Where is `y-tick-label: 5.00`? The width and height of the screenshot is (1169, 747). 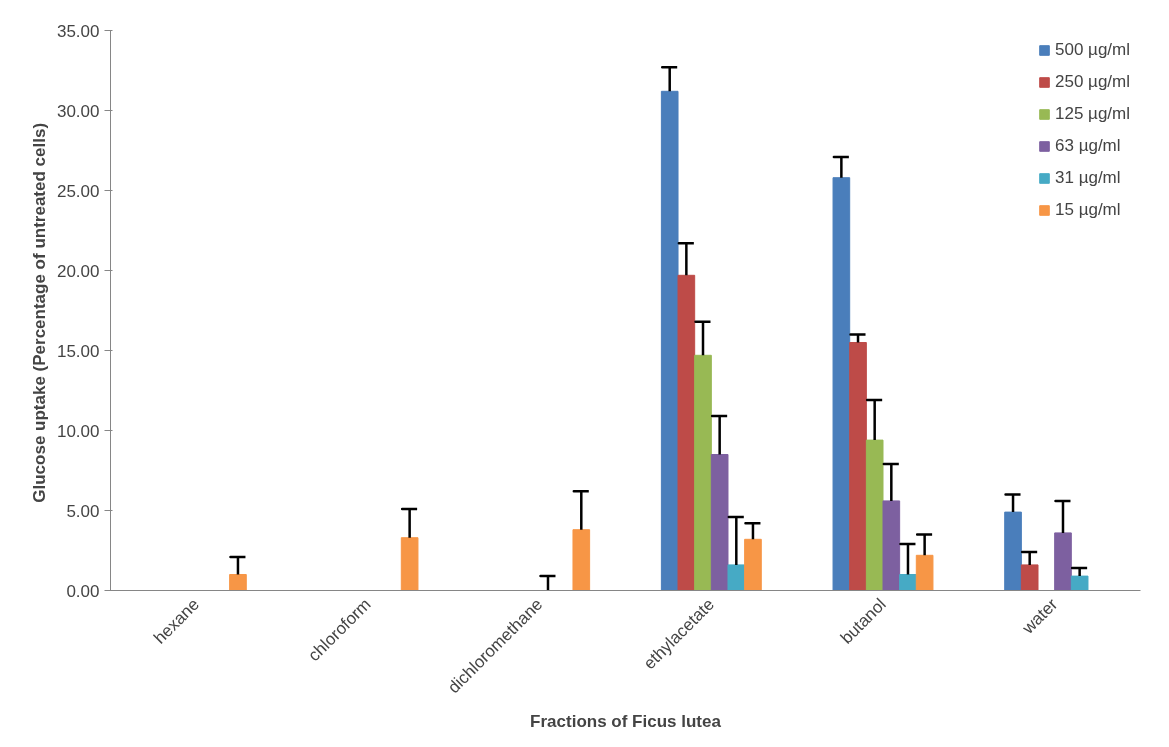 y-tick-label: 5.00 is located at coordinates (83, 511).